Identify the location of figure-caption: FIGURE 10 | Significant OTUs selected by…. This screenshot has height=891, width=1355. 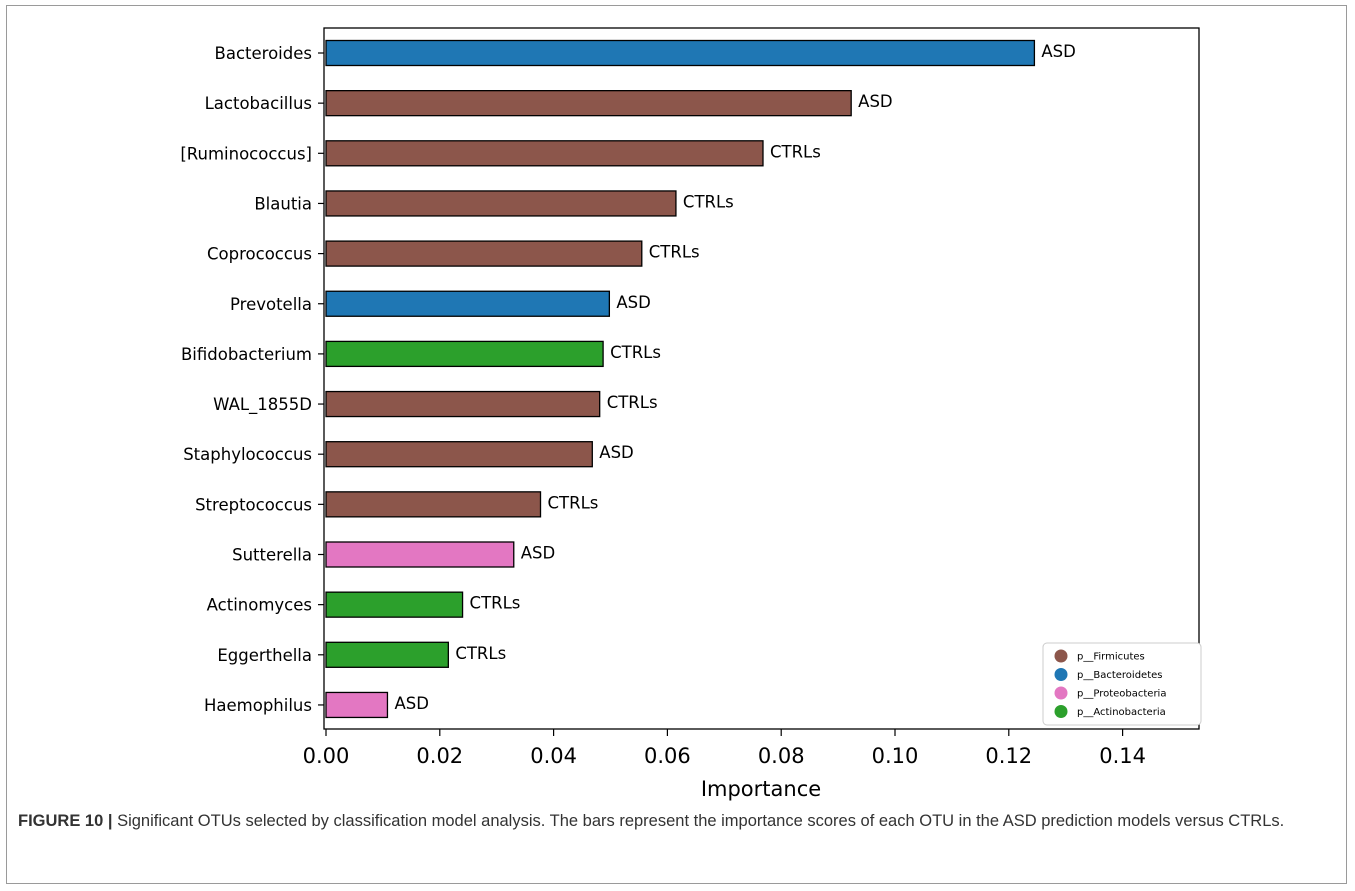
(668, 821).